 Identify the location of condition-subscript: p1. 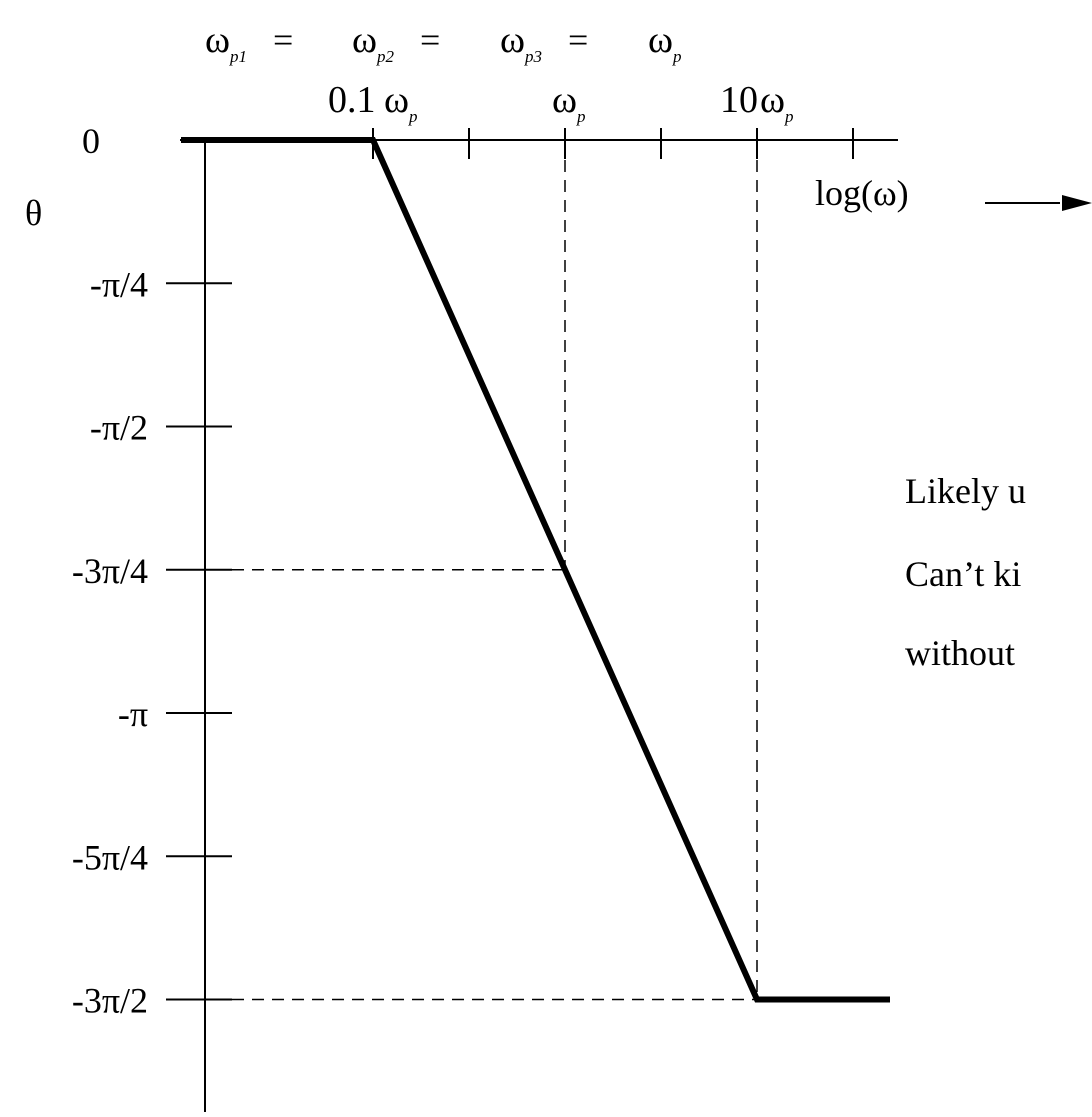
(238, 56).